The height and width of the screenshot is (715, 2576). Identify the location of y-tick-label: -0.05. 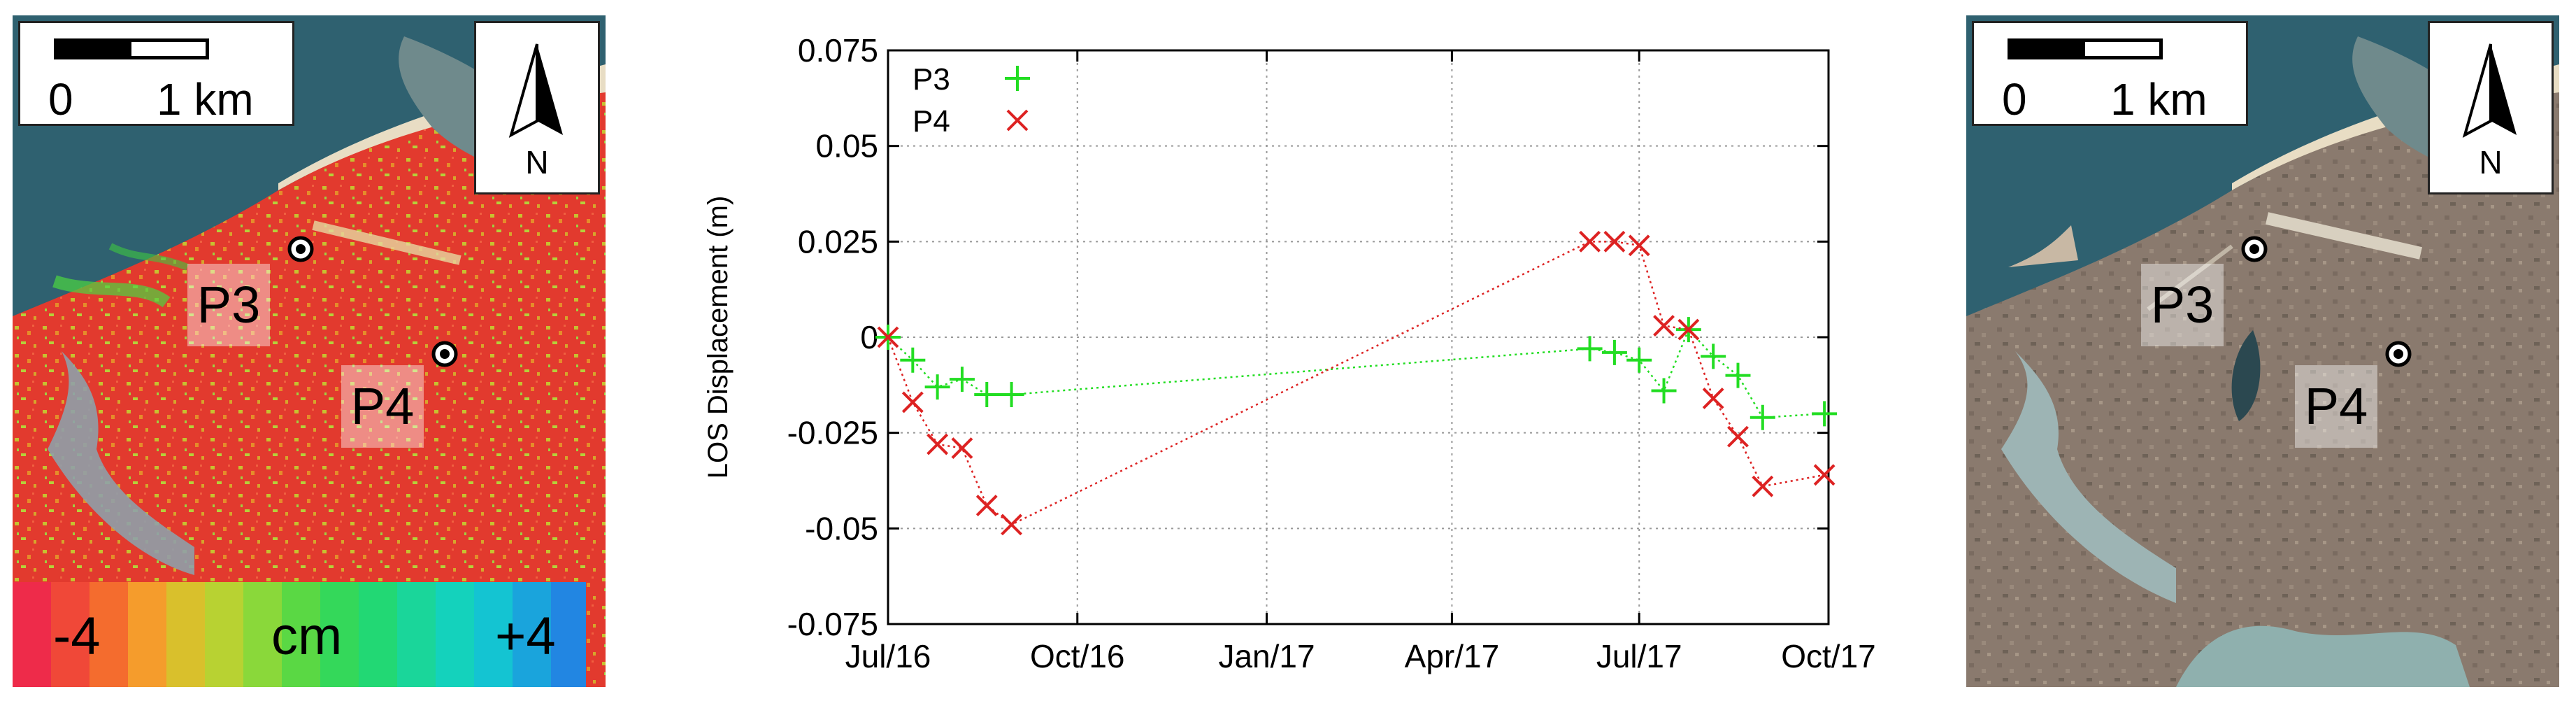
(841, 528).